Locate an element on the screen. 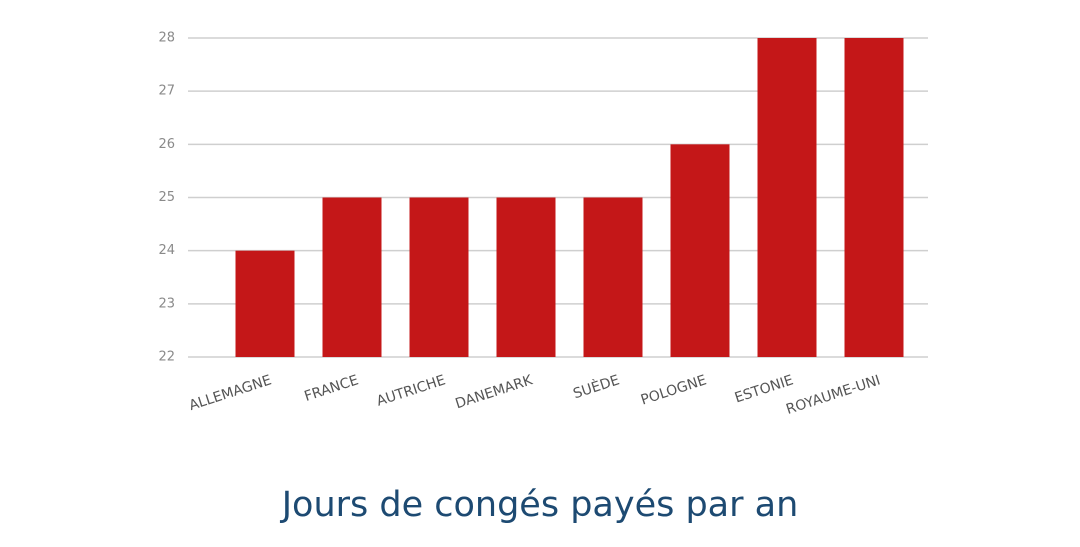  y-tick-label: 25 is located at coordinates (166, 197).